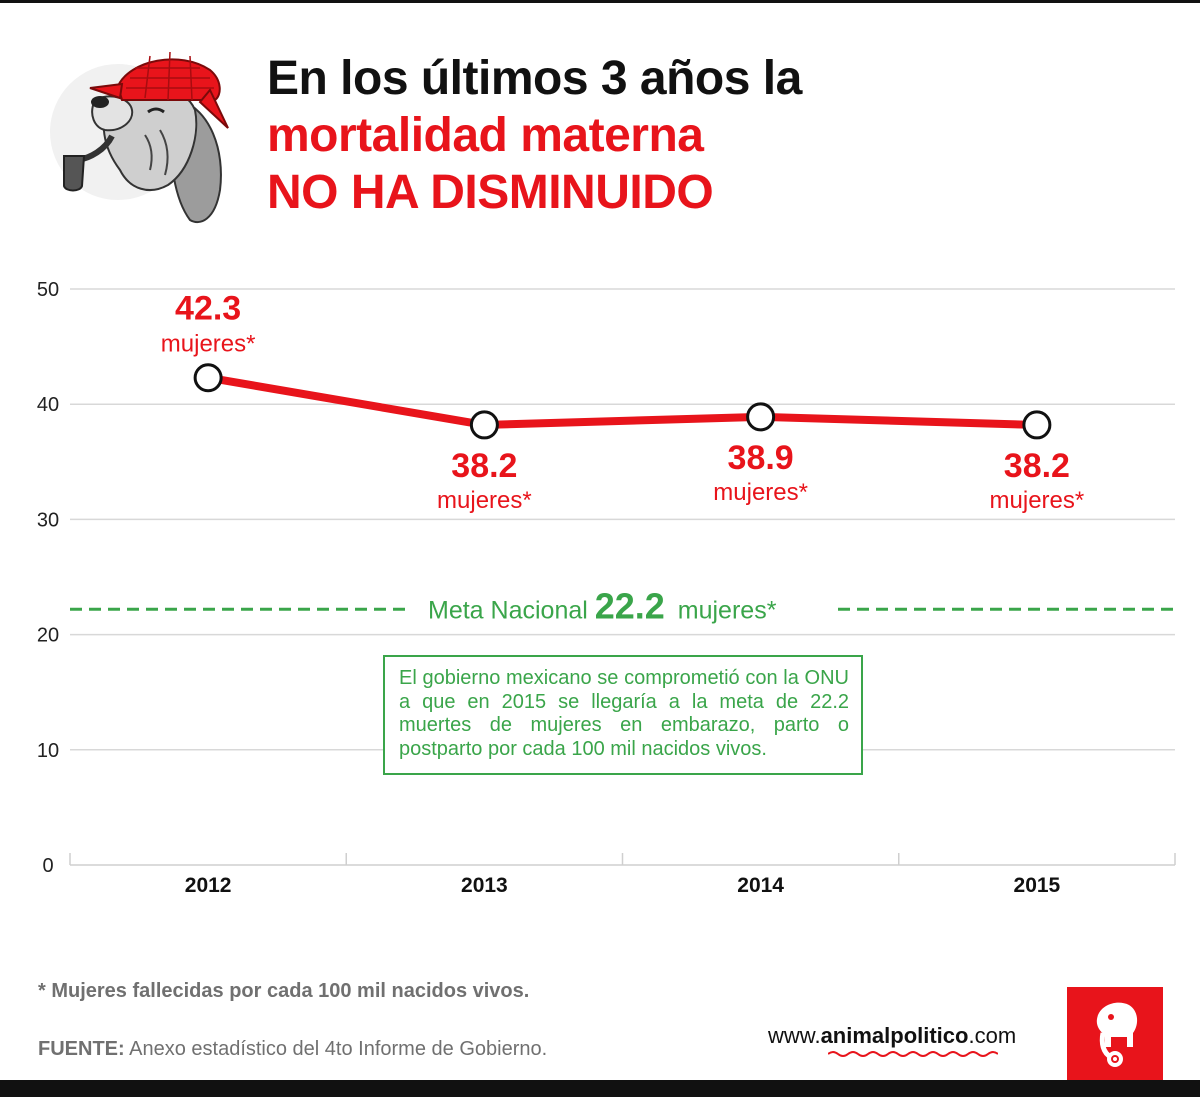 This screenshot has height=1097, width=1200. Describe the element at coordinates (490, 192) in the screenshot. I see `headline-line-3: NO HA DISMINUIDO` at that location.